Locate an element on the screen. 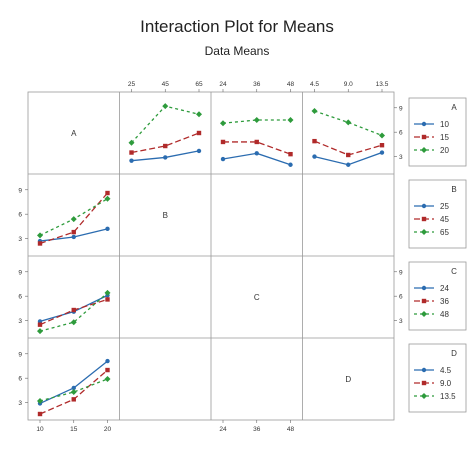 This screenshot has width=474, height=457. series-line-A-15-vs-B is located at coordinates (165, 143).